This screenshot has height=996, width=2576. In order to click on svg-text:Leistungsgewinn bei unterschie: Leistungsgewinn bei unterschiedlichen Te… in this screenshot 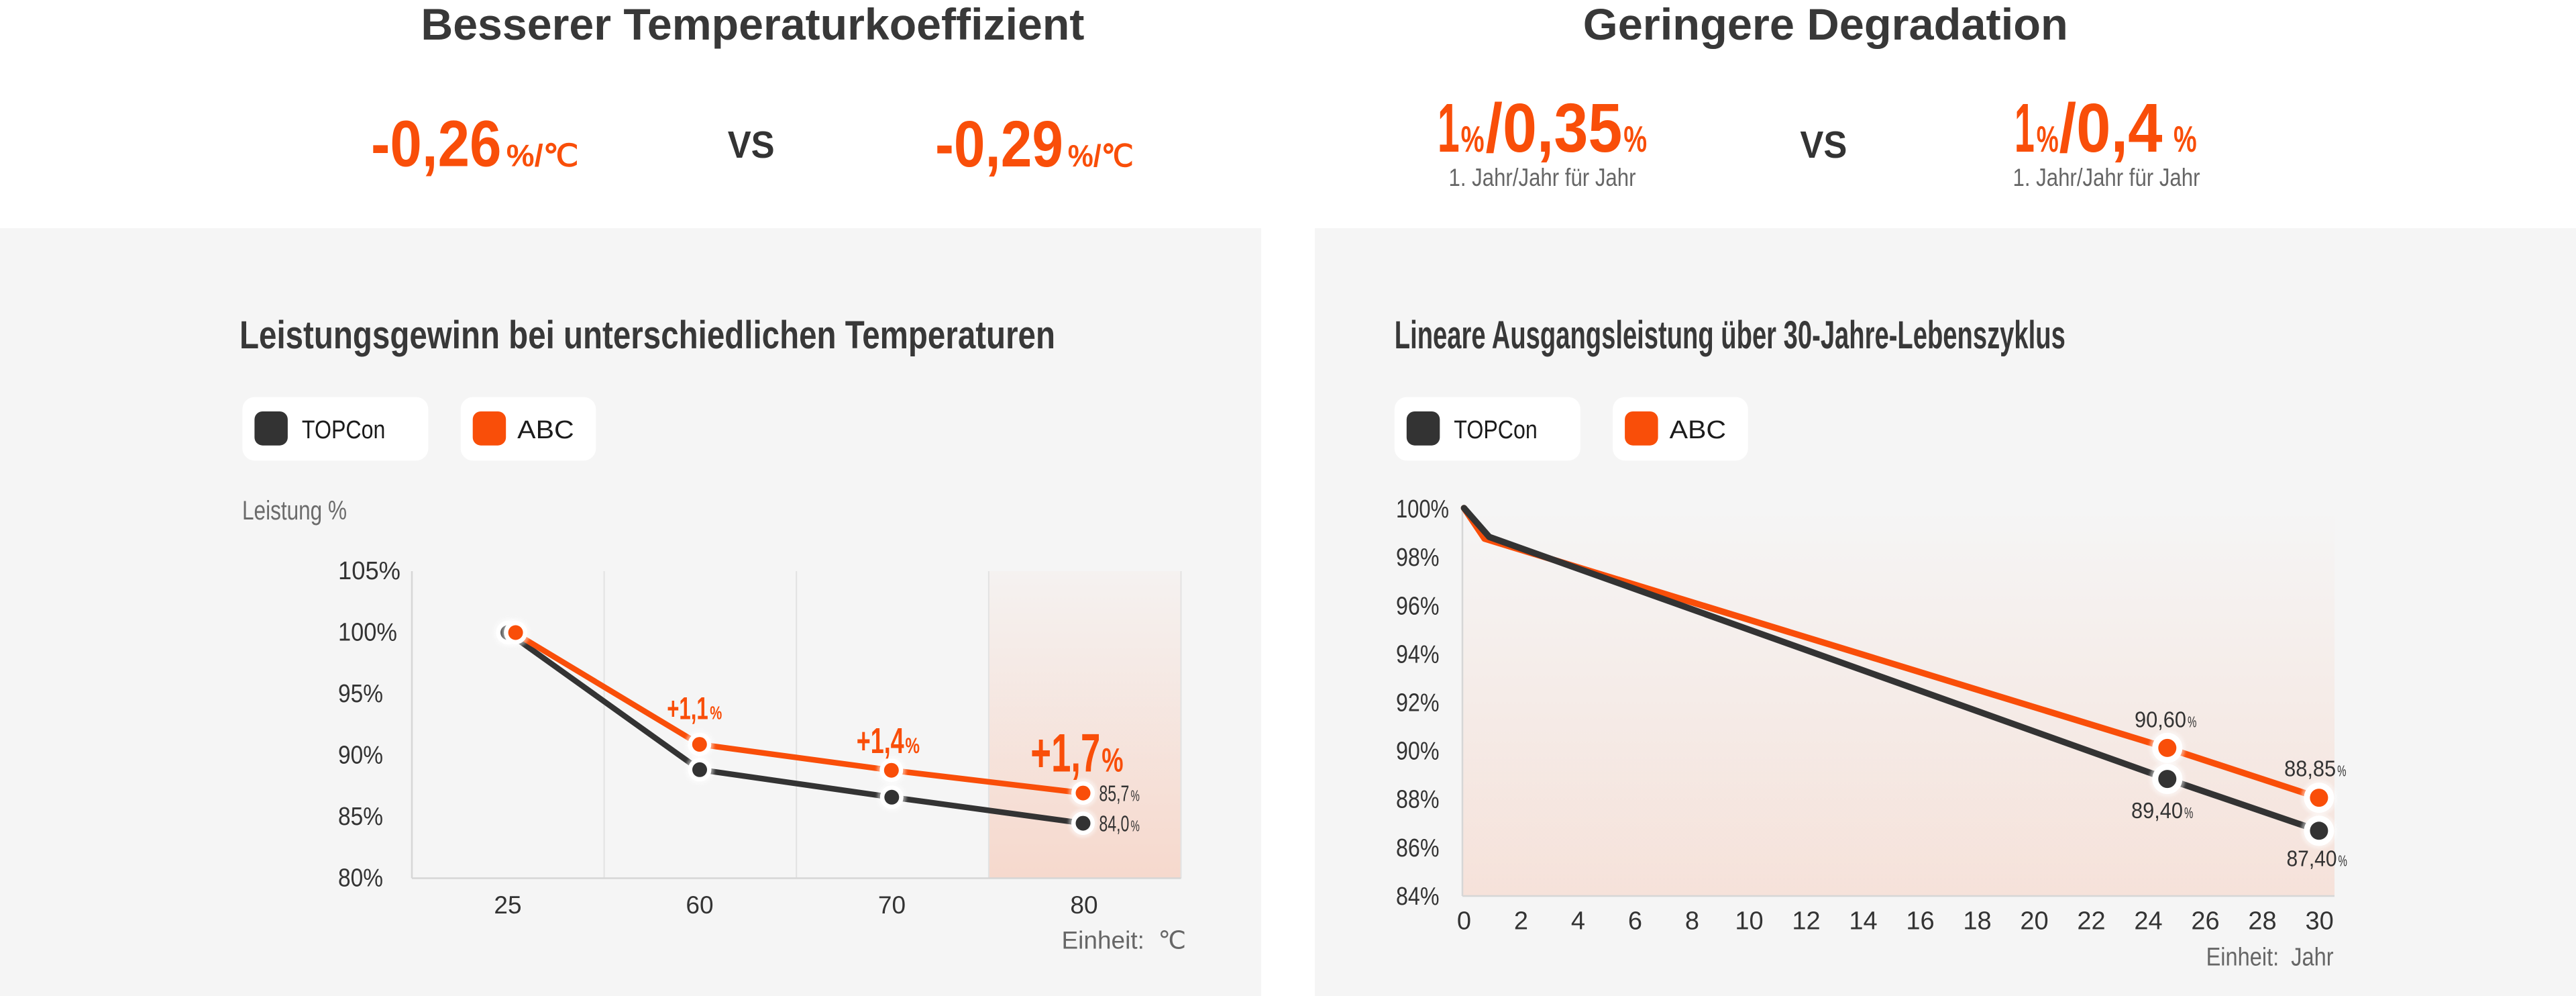, I will do `click(647, 335)`.